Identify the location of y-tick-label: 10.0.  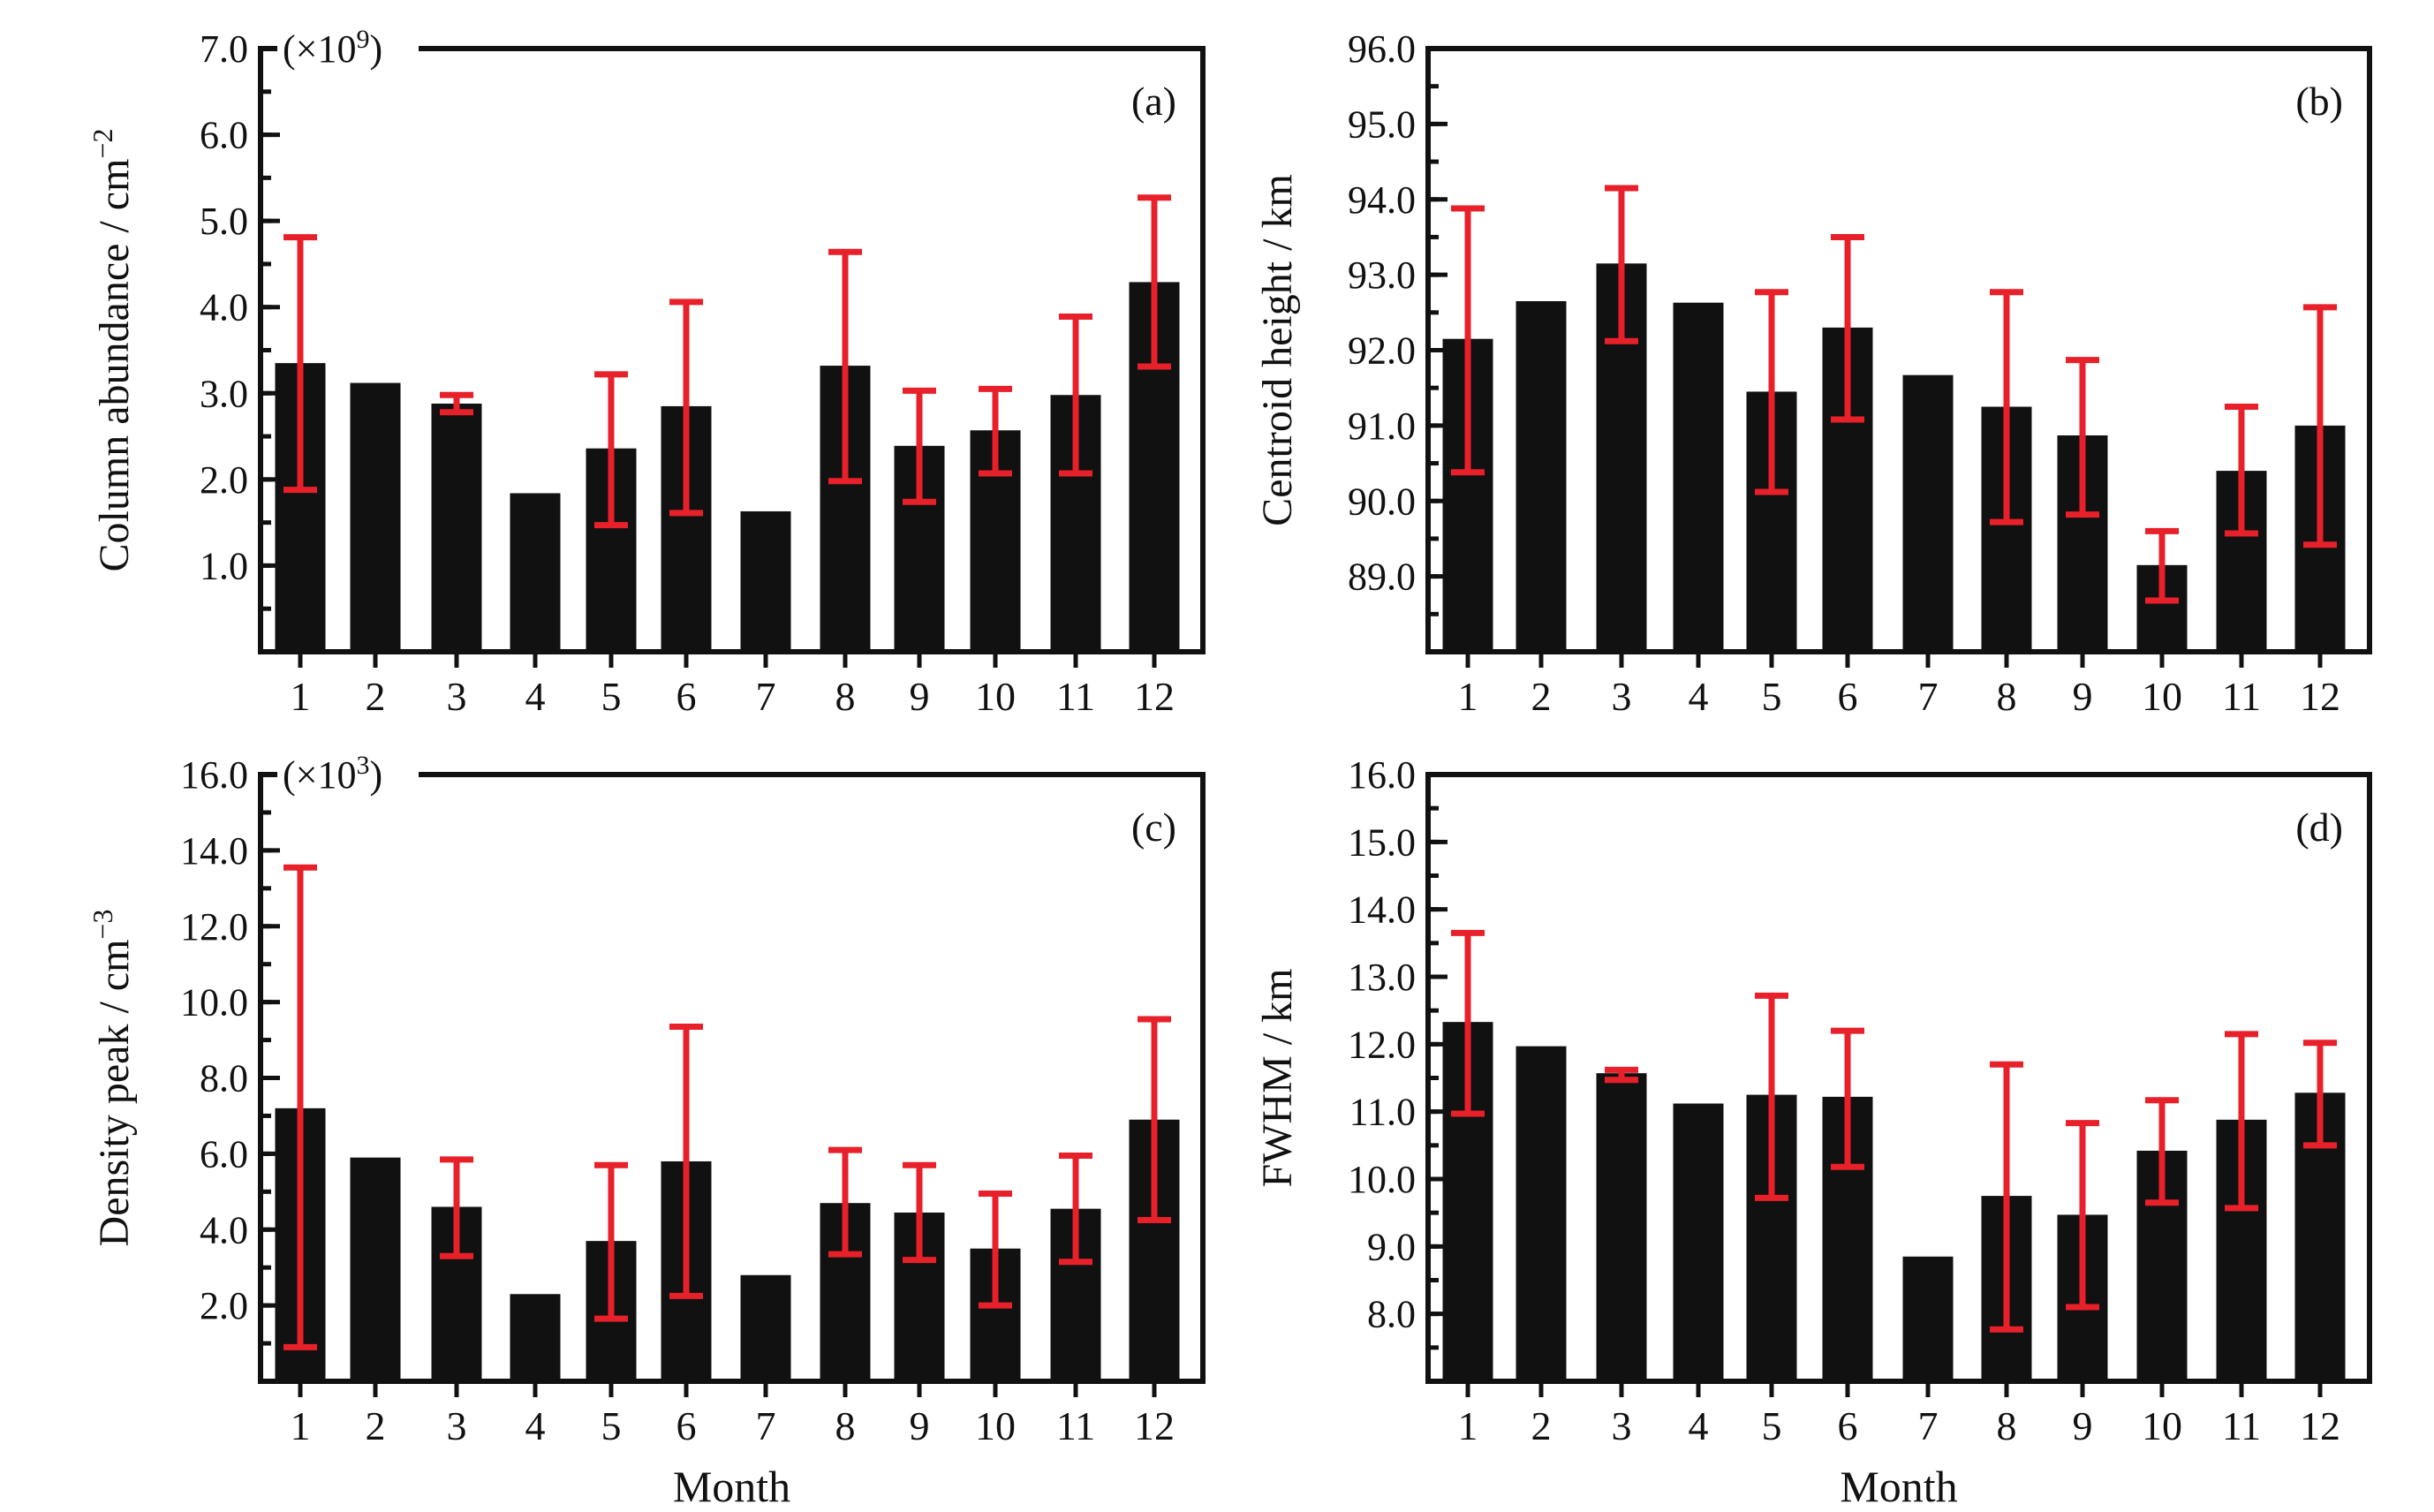
(214, 1003).